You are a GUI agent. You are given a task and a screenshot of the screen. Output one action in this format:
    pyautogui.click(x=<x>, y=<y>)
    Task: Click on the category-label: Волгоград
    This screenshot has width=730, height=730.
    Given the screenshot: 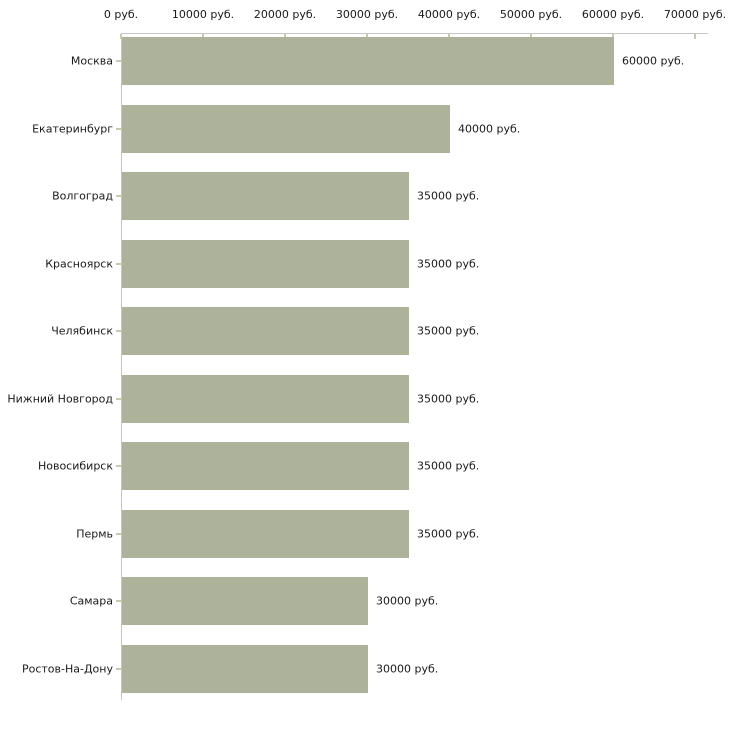 What is the action you would take?
    pyautogui.click(x=82, y=196)
    